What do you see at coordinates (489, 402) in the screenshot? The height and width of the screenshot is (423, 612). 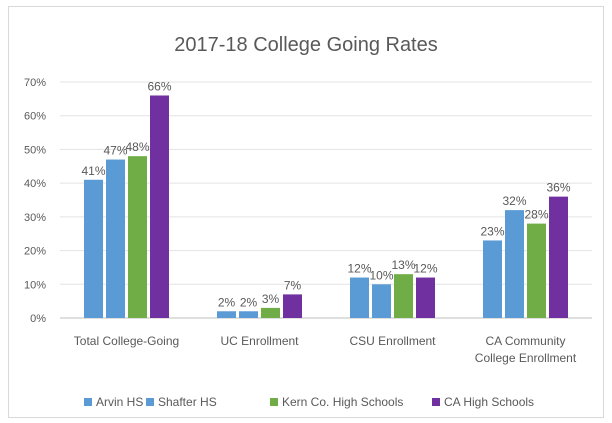 I see `legend-label: CA High Schools` at bounding box center [489, 402].